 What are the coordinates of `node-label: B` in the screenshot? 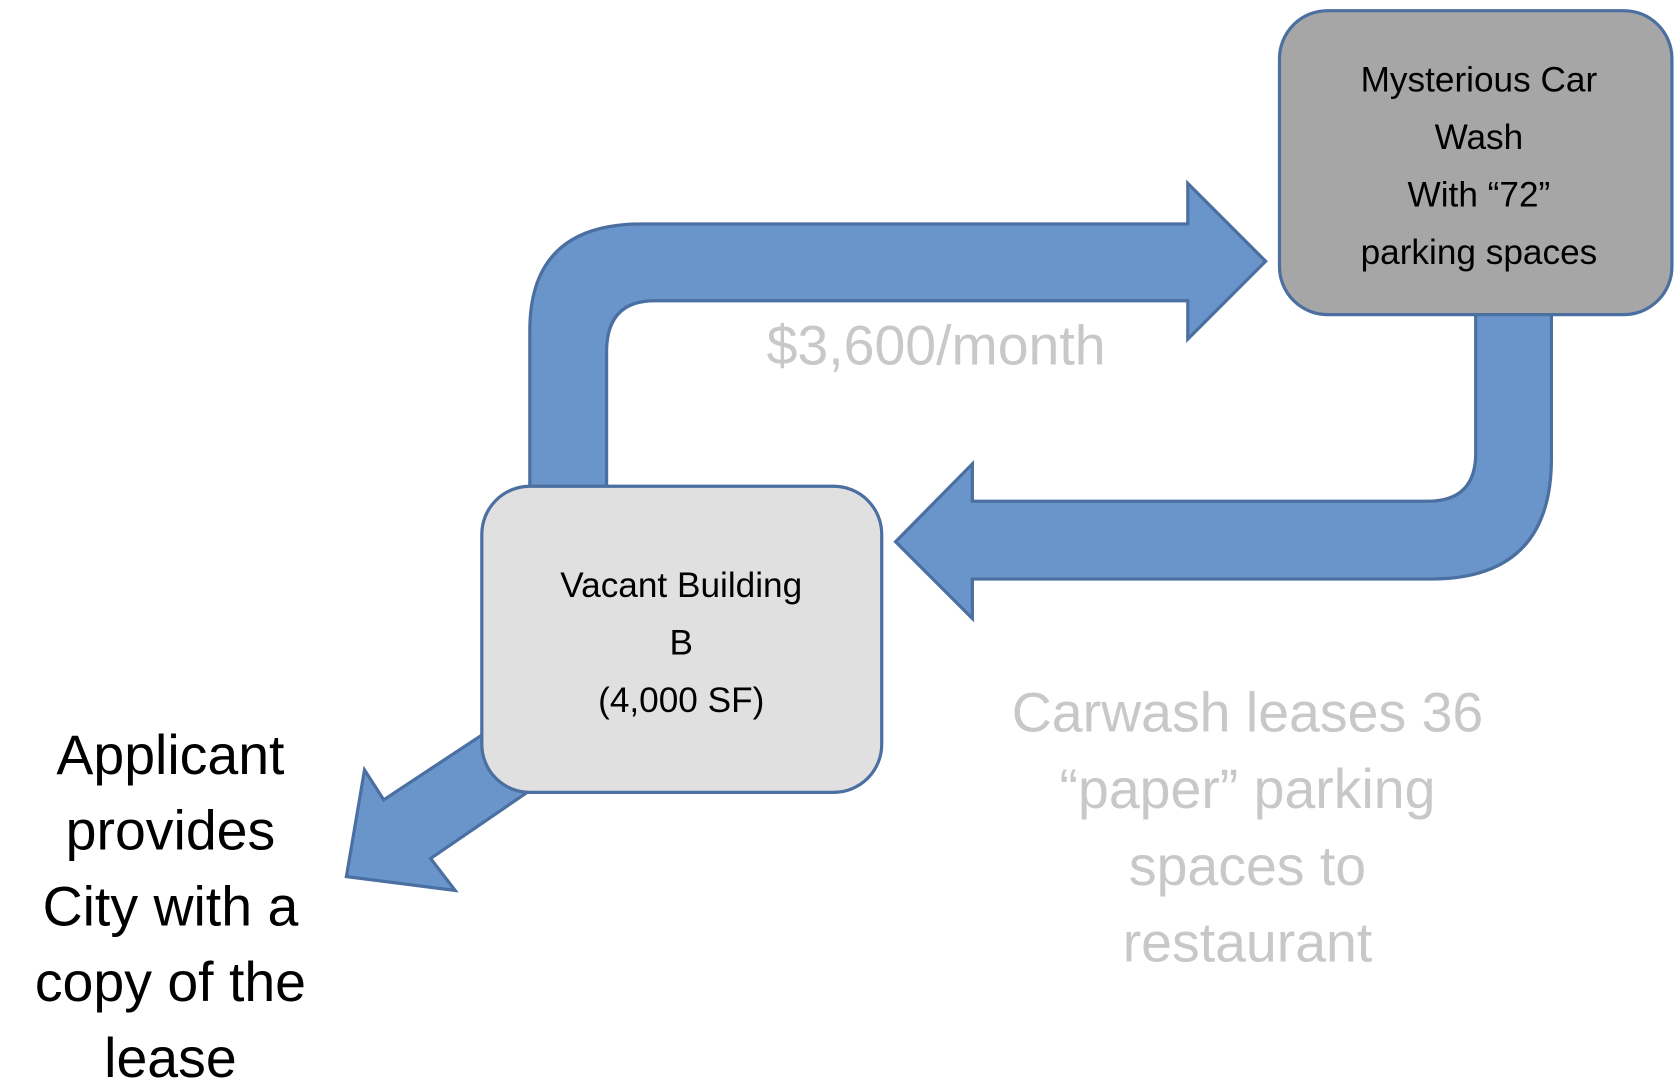 It's located at (680, 642).